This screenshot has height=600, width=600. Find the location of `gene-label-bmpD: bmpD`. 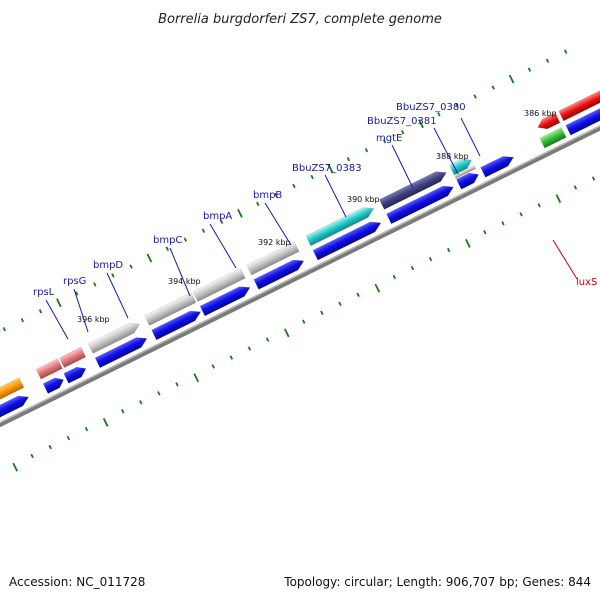

gene-label-bmpD: bmpD is located at coordinates (108, 265).